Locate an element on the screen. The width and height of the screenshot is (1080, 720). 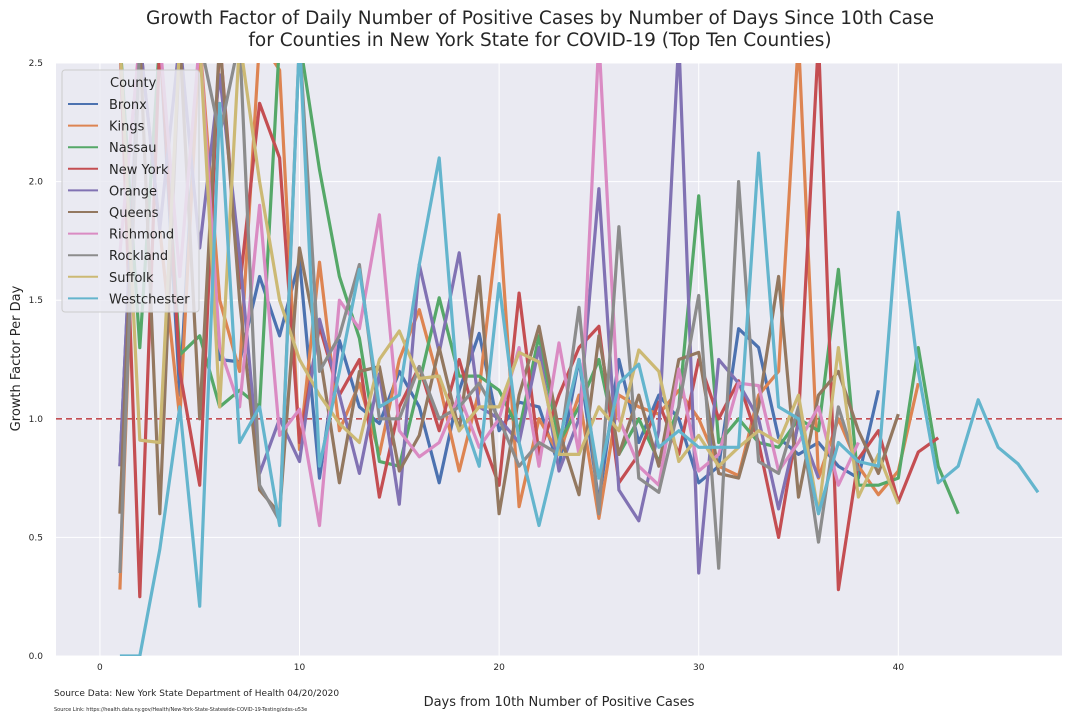
legend-label: Kings is located at coordinates (127, 127).